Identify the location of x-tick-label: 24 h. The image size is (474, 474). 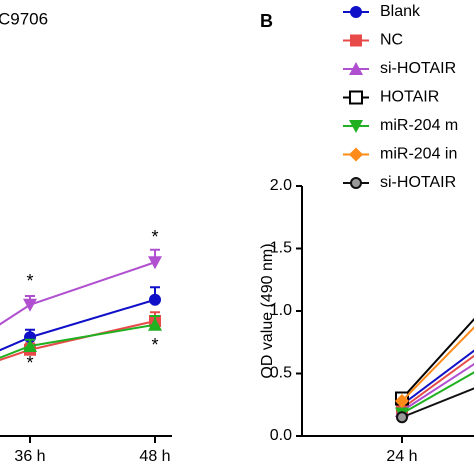
(401, 456).